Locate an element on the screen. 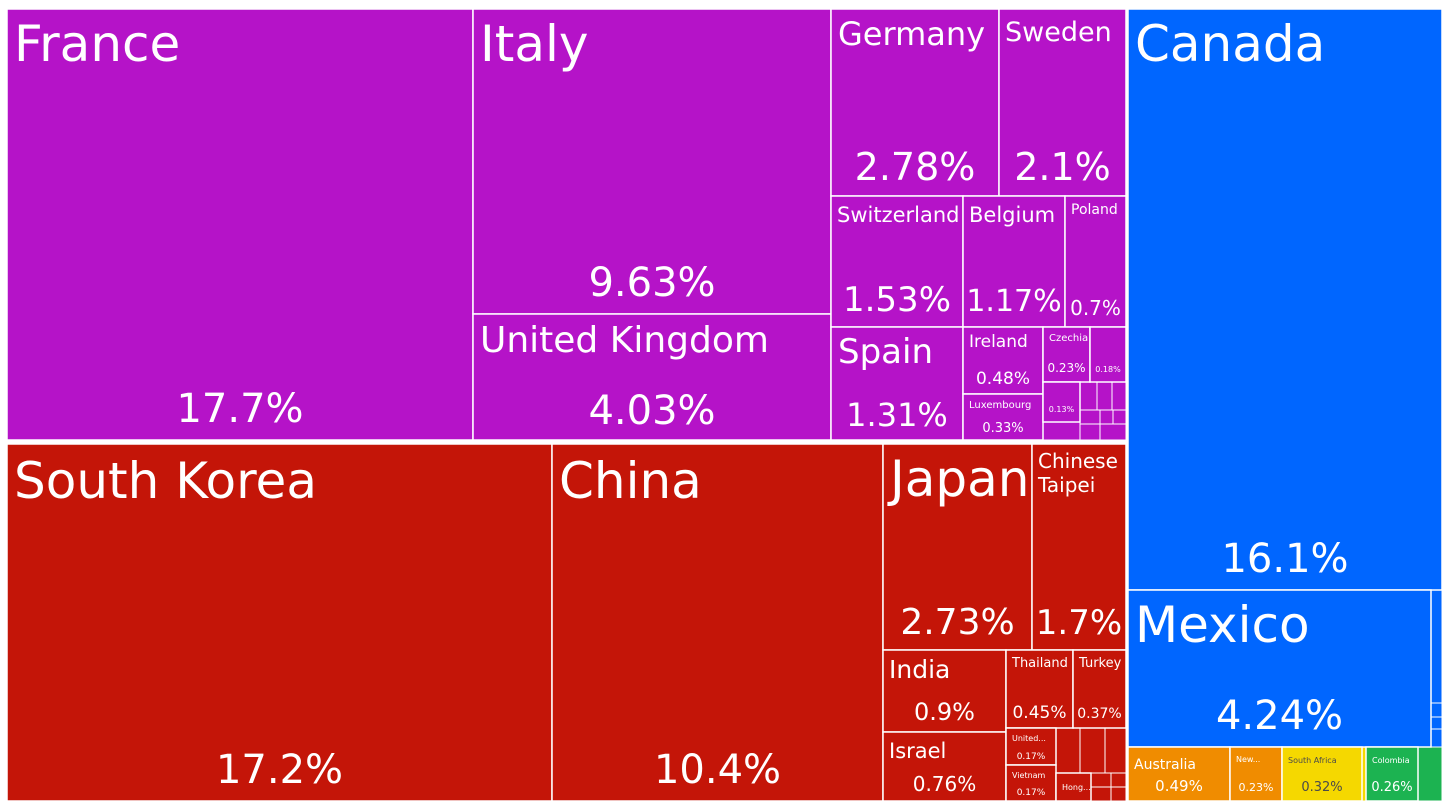 The width and height of the screenshot is (1456, 805). tile-value: 0.45% is located at coordinates (1039, 713).